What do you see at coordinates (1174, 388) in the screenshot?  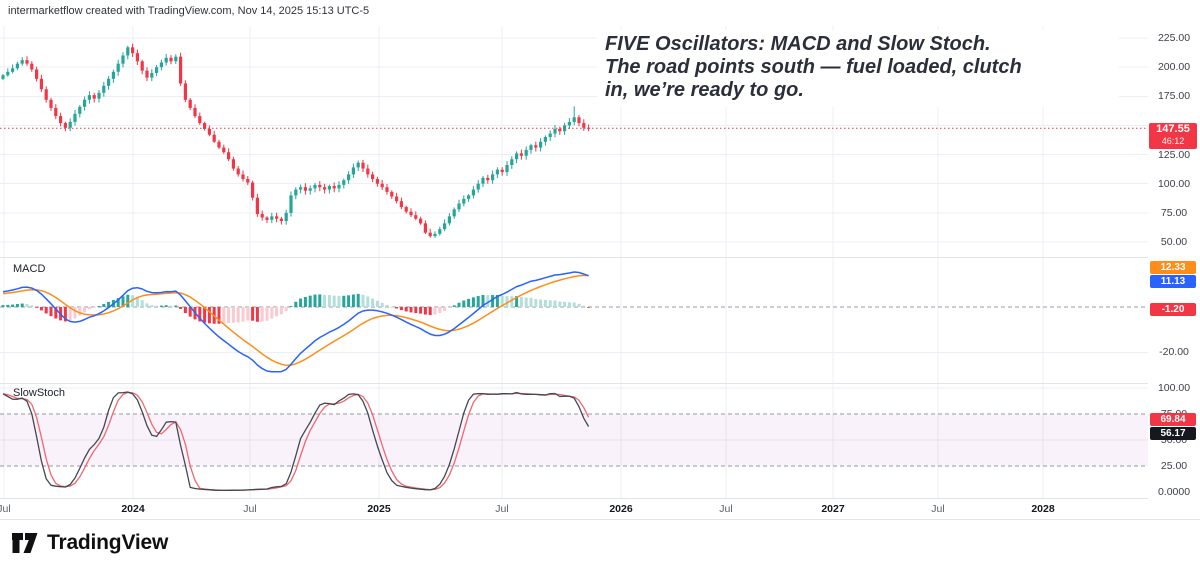 I see `stoch-axis-label: 100.00` at bounding box center [1174, 388].